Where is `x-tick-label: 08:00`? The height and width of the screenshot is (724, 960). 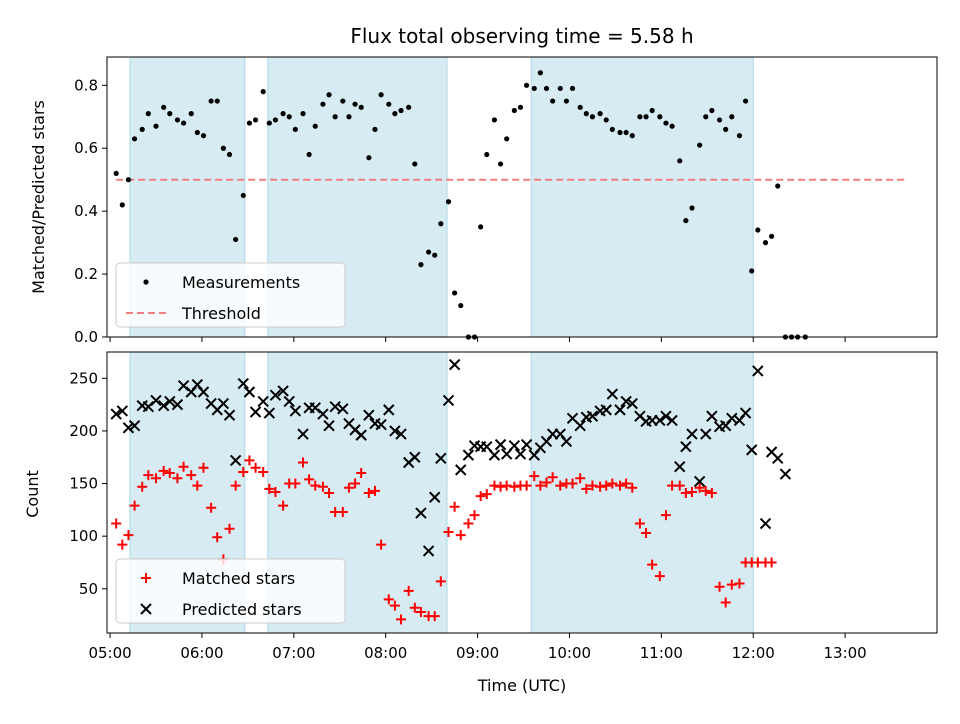 x-tick-label: 08:00 is located at coordinates (385, 653).